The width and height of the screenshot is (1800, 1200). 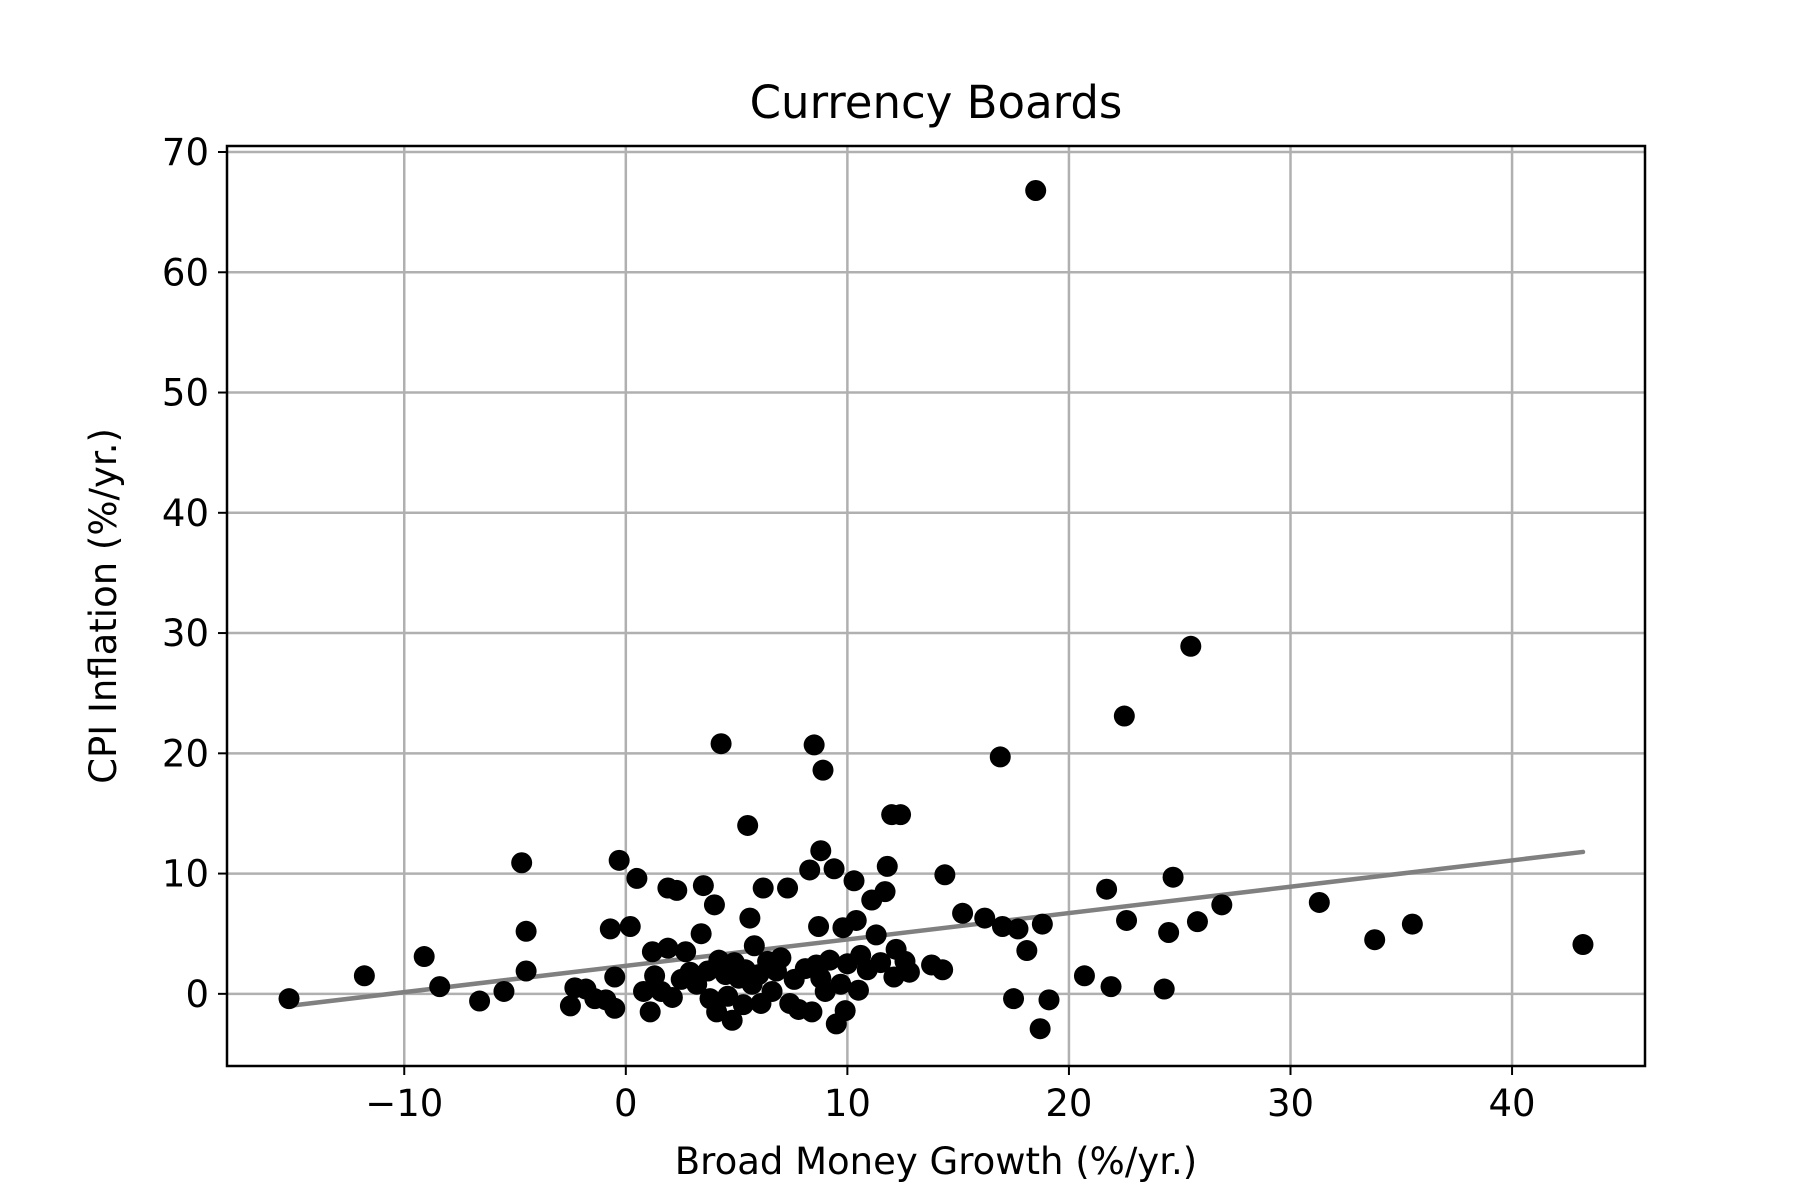 What do you see at coordinates (404, 1103) in the screenshot?
I see `x-tick-label: −10` at bounding box center [404, 1103].